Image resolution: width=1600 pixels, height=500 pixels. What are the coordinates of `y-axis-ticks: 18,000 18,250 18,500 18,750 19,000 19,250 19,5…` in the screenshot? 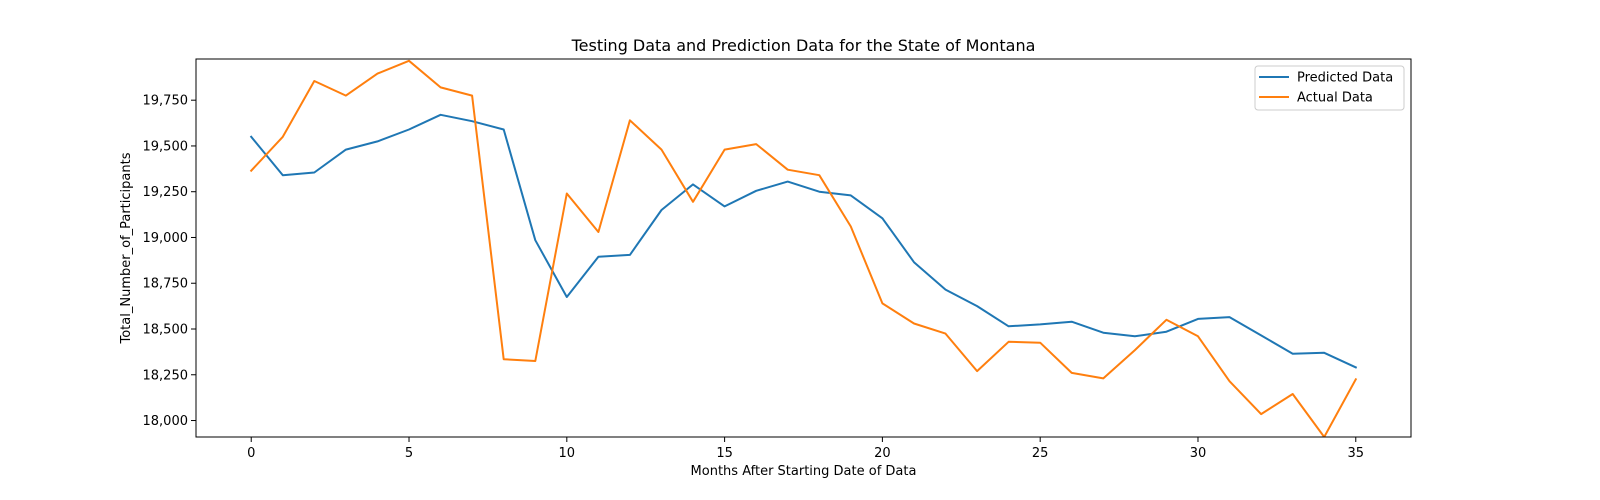 It's located at (169, 261).